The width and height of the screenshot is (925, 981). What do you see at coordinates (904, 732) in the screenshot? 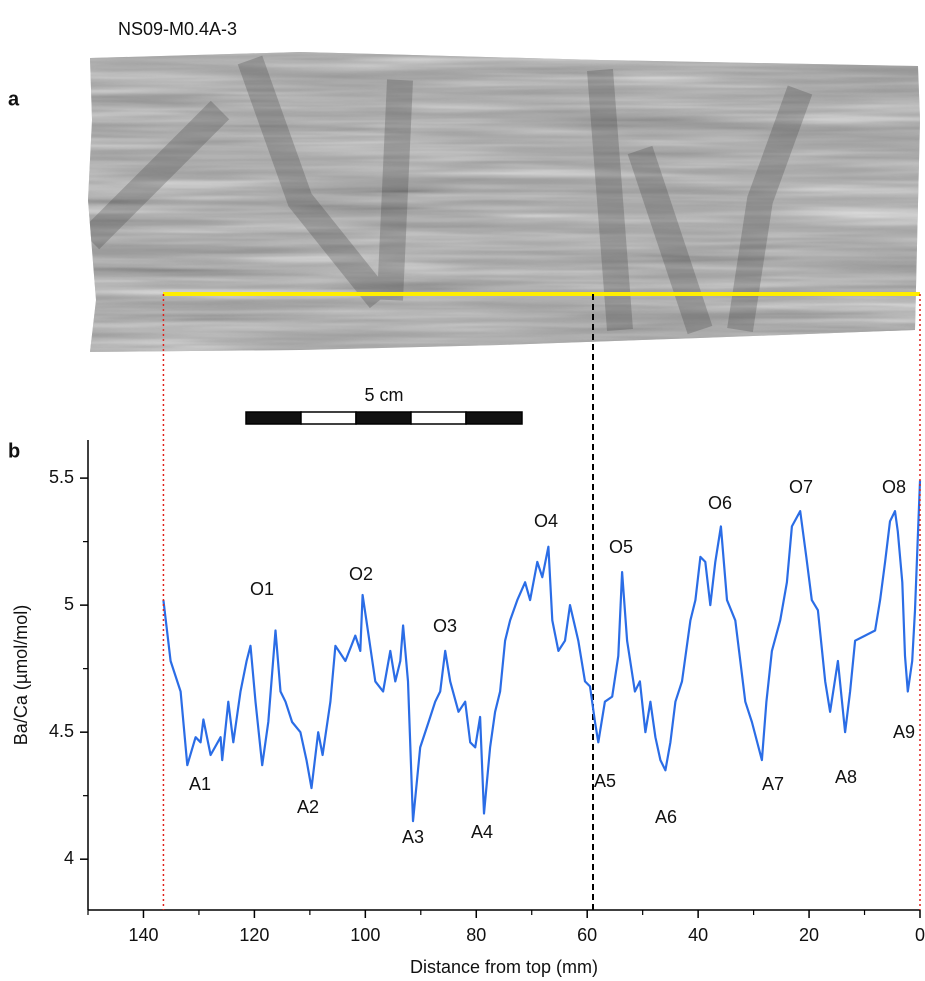
I see `annotation: A9` at bounding box center [904, 732].